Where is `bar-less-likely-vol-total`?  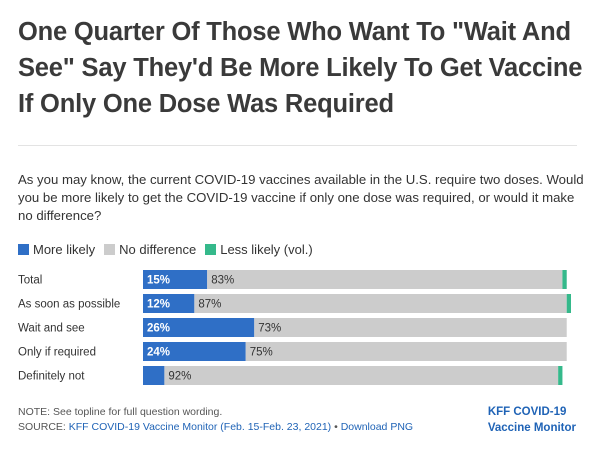 bar-less-likely-vol-total is located at coordinates (564, 279).